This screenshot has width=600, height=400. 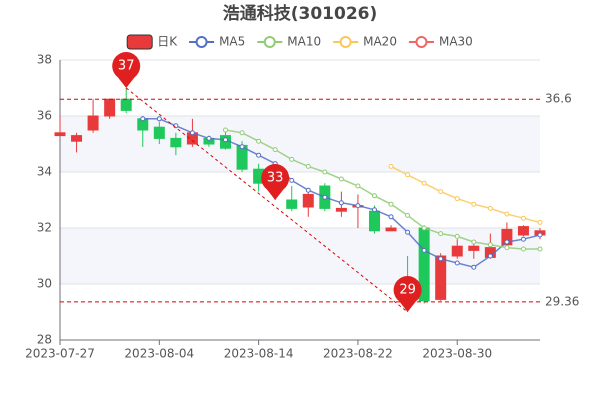 I want to click on mark-pin-label: 29, so click(x=407, y=290).